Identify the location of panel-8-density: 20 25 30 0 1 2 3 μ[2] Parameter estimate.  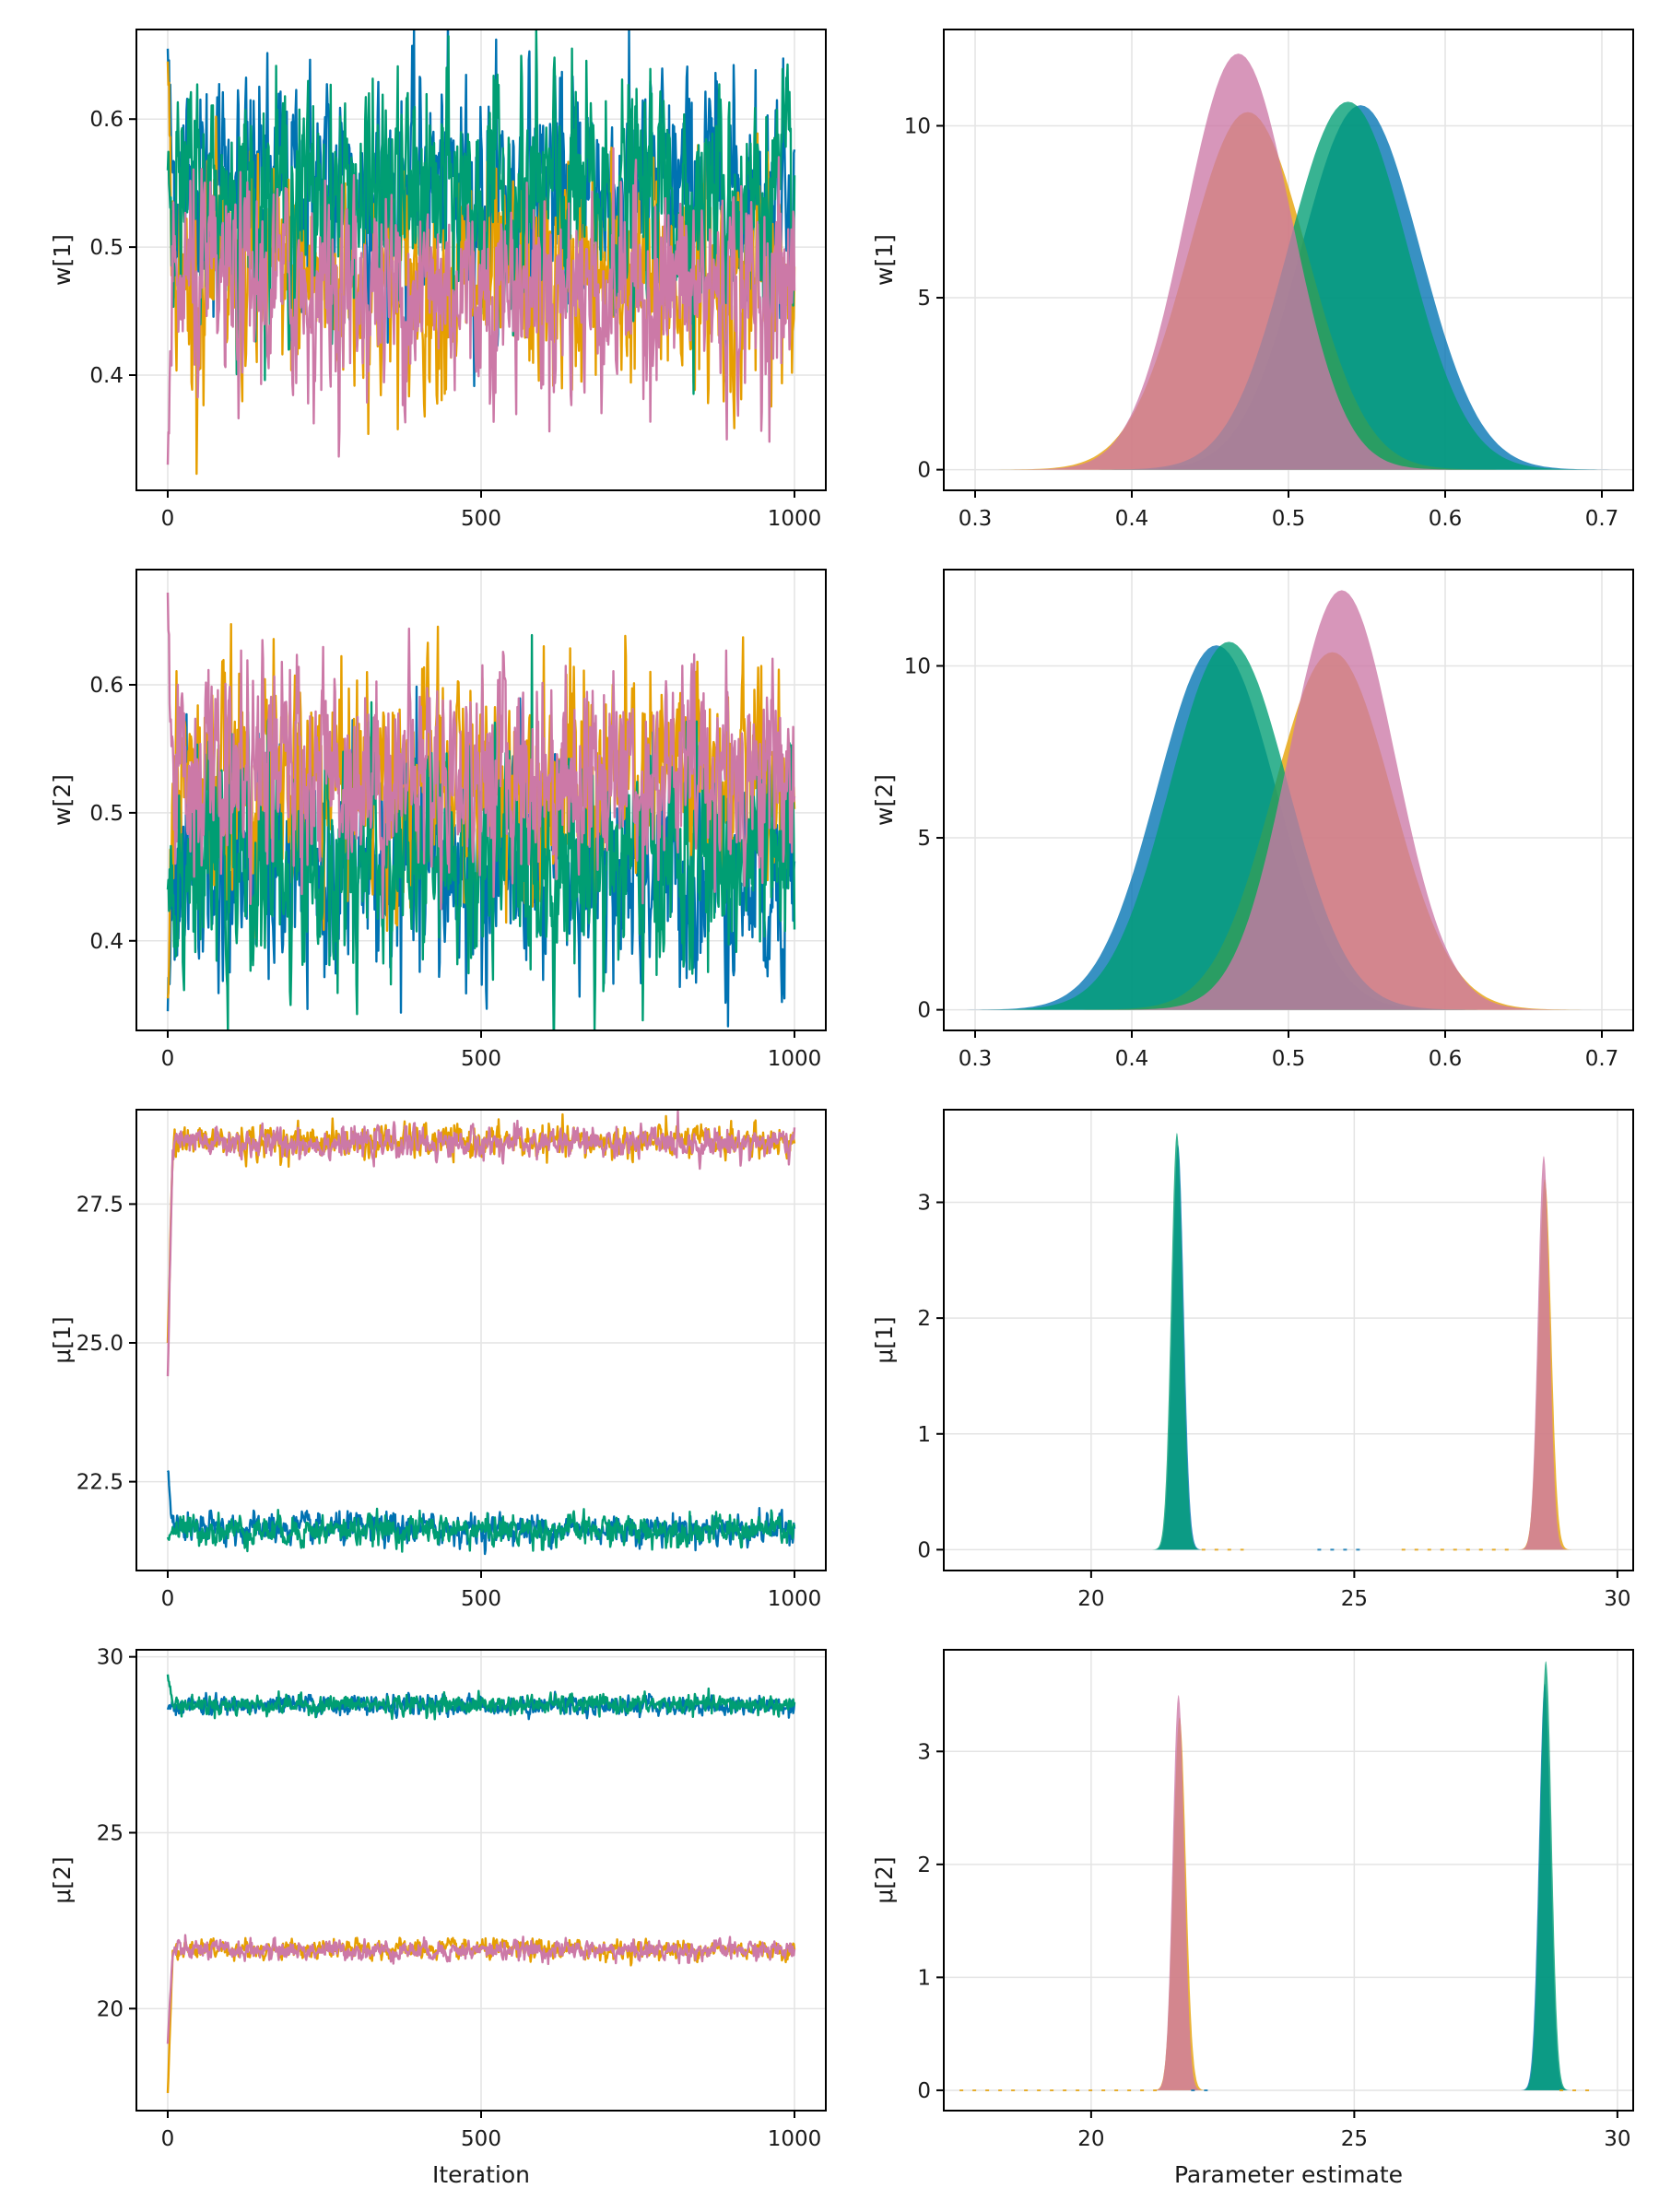
(1252, 1918).